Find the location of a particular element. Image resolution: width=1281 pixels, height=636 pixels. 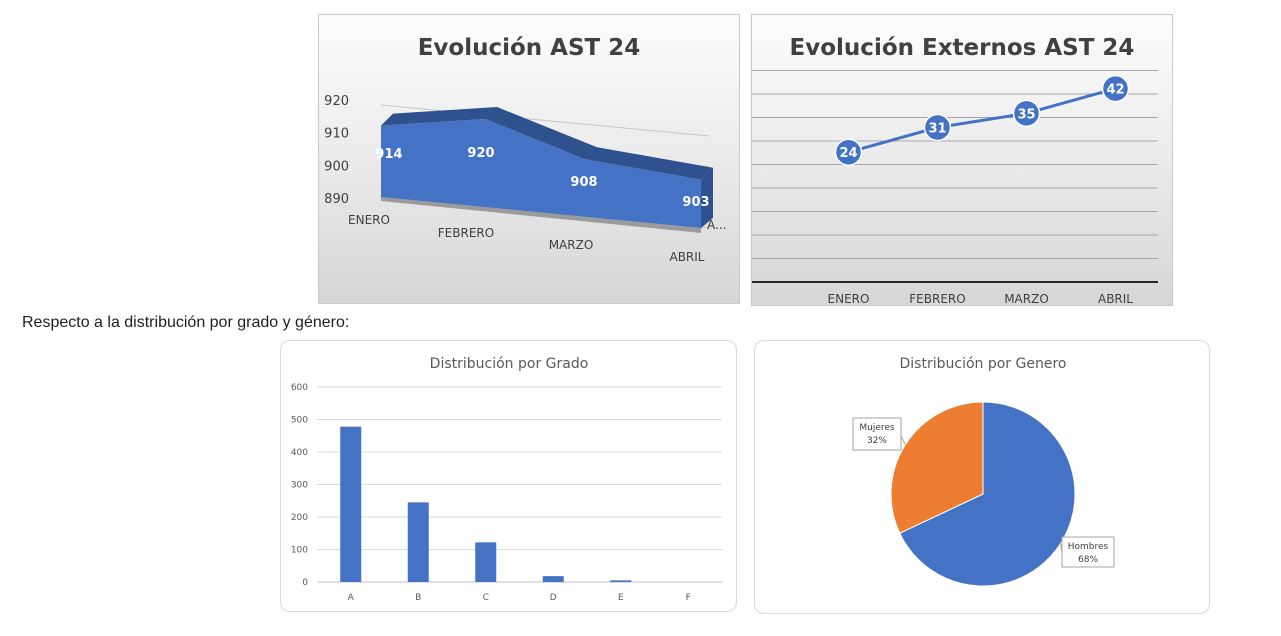

data-label: 42 is located at coordinates (1115, 90).